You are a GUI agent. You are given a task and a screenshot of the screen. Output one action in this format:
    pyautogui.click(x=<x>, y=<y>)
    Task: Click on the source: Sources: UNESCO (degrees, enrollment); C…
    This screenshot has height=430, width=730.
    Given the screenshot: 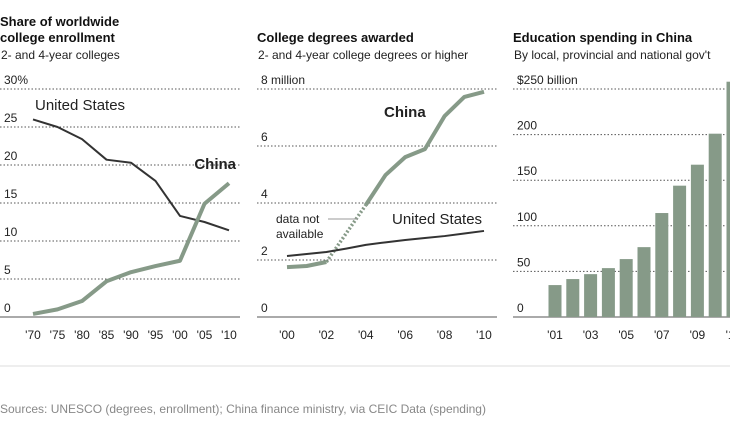 What is the action you would take?
    pyautogui.click(x=243, y=409)
    